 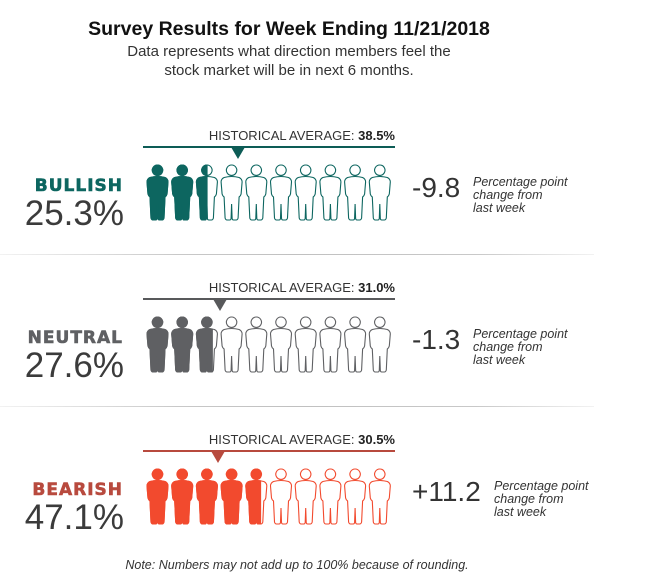 What do you see at coordinates (77, 490) in the screenshot?
I see `category-label: BEARISH` at bounding box center [77, 490].